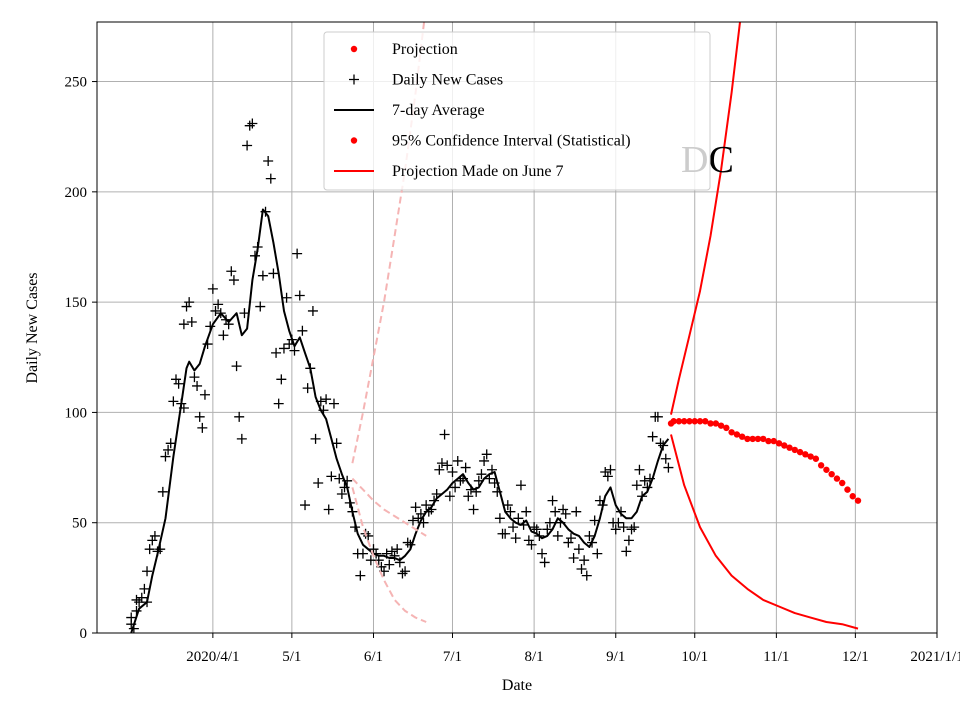 This screenshot has height=720, width=960. What do you see at coordinates (425, 49) in the screenshot?
I see `legend-label: Projection` at bounding box center [425, 49].